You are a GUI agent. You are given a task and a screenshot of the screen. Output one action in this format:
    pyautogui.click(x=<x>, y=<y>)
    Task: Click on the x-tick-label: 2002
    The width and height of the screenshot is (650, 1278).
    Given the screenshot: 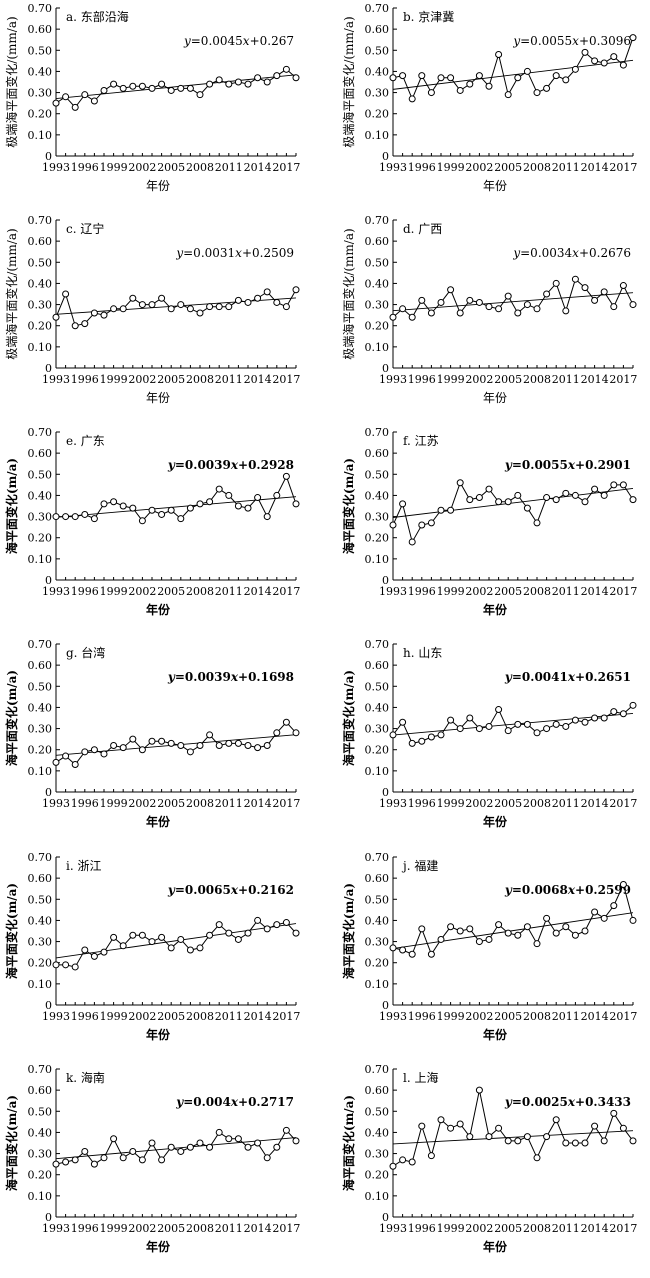 What is the action you would take?
    pyautogui.click(x=479, y=379)
    